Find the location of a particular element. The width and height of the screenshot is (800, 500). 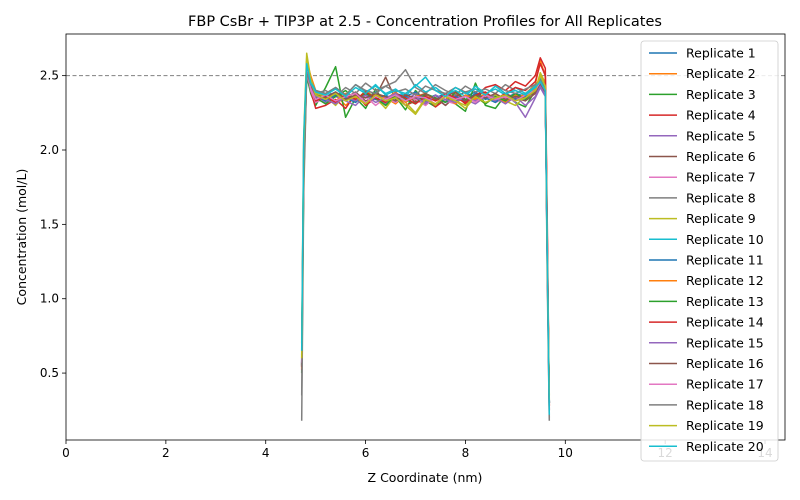

y-axis-label: Concentration (mol/L) is located at coordinates (21, 237).